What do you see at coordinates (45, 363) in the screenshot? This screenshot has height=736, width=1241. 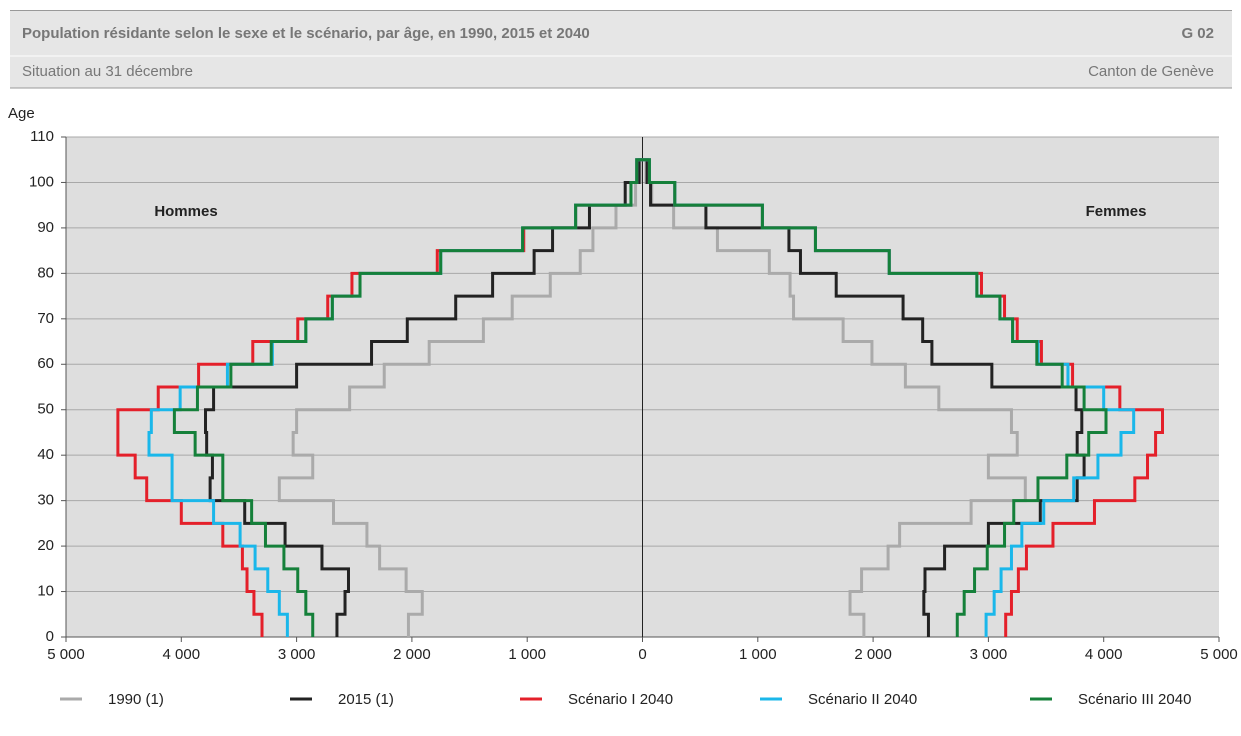 I see `y-tick-label: 60` at bounding box center [45, 363].